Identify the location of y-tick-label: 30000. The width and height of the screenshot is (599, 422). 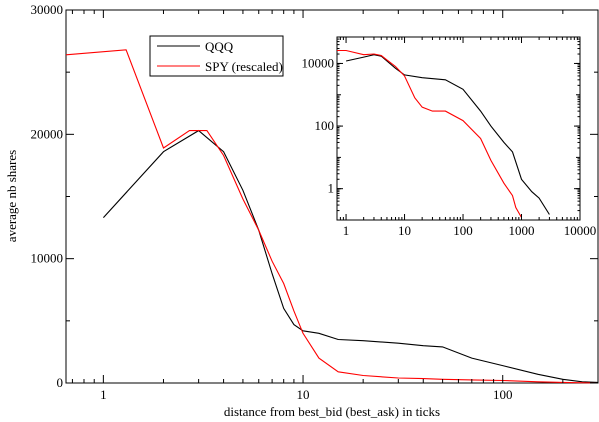
(47, 9).